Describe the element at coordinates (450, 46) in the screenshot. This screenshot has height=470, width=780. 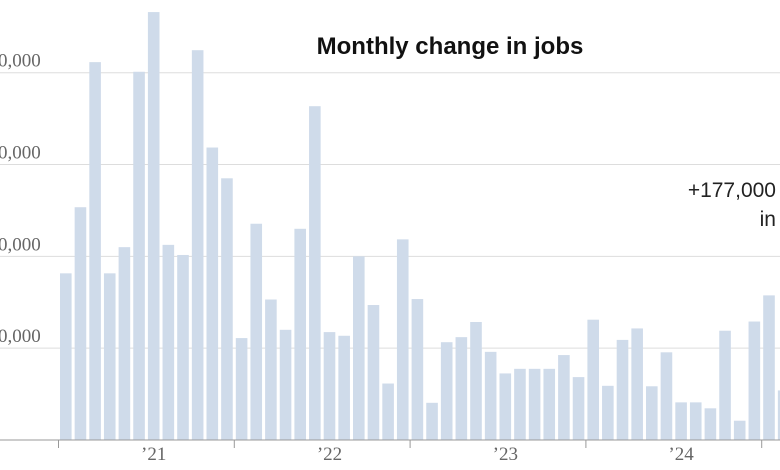
I see `chart-title: Monthly change in jobs` at that location.